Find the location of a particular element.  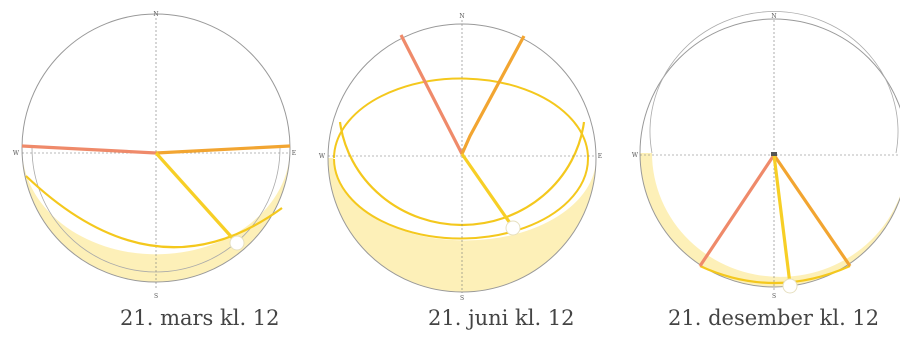

caption-december: 21. desember kl. 12 is located at coordinates (774, 318).